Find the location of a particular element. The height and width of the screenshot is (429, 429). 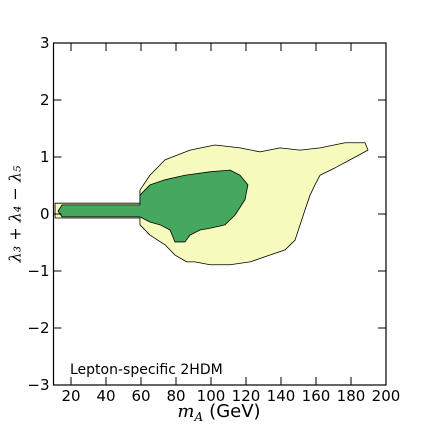

y-tick-label: 1 is located at coordinates (45, 157).